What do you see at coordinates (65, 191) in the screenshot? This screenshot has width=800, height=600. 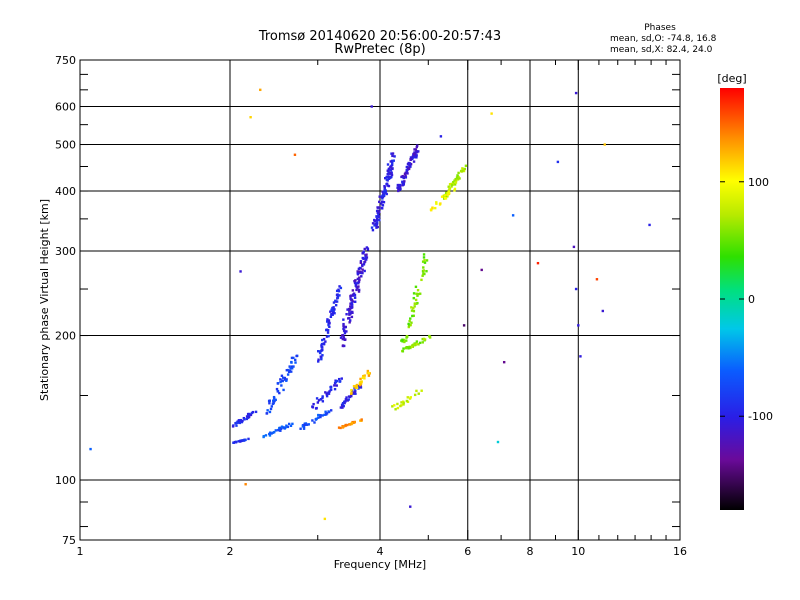 I see `y-tick-label: 400` at bounding box center [65, 191].